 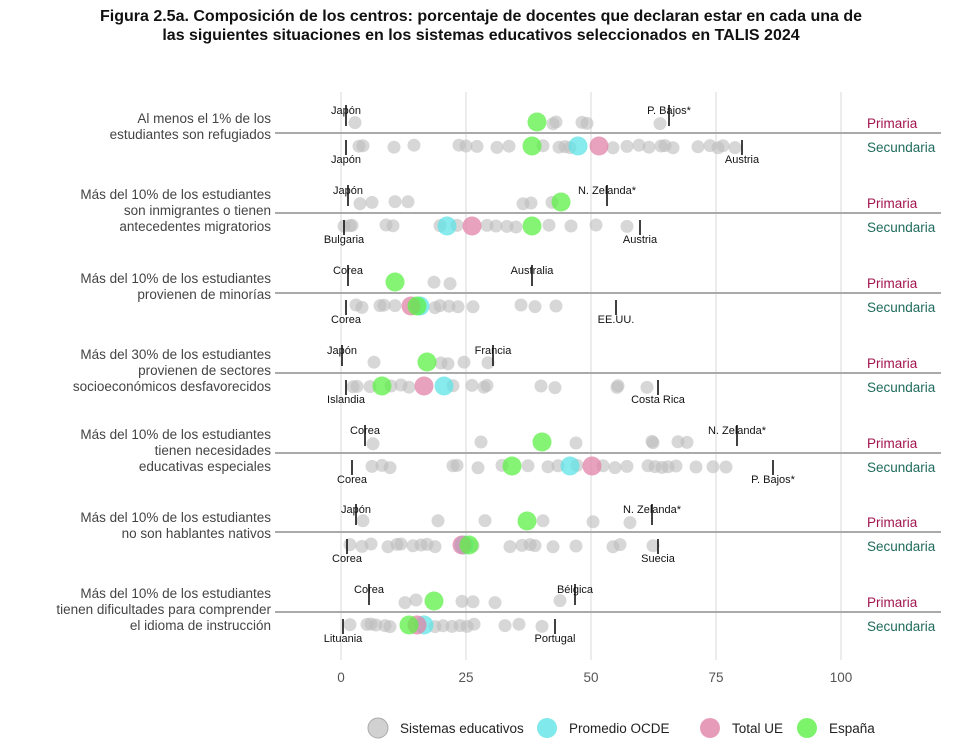 What do you see at coordinates (841, 677) in the screenshot?
I see `x-tick-label: 100` at bounding box center [841, 677].